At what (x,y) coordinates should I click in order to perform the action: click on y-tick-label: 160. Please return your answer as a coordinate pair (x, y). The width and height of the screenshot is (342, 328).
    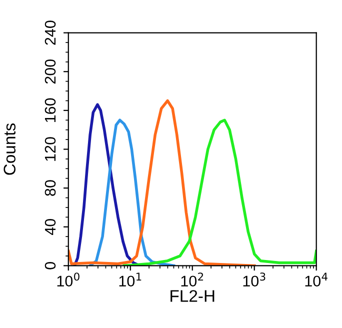
    Looking at the image, I should click on (50, 110).